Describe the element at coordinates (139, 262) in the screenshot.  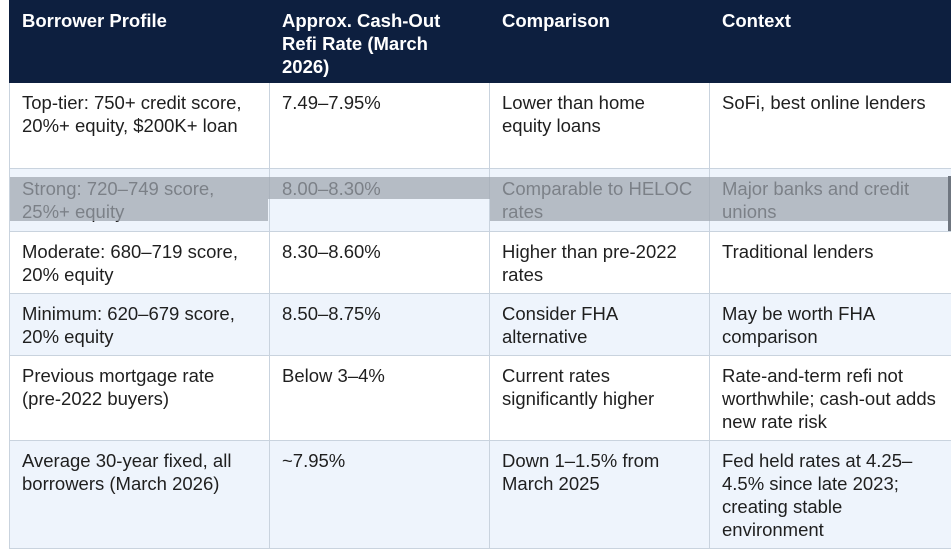
I see `cell-borrower-profile: Moderate: 680–719 score, 20% equity` at that location.